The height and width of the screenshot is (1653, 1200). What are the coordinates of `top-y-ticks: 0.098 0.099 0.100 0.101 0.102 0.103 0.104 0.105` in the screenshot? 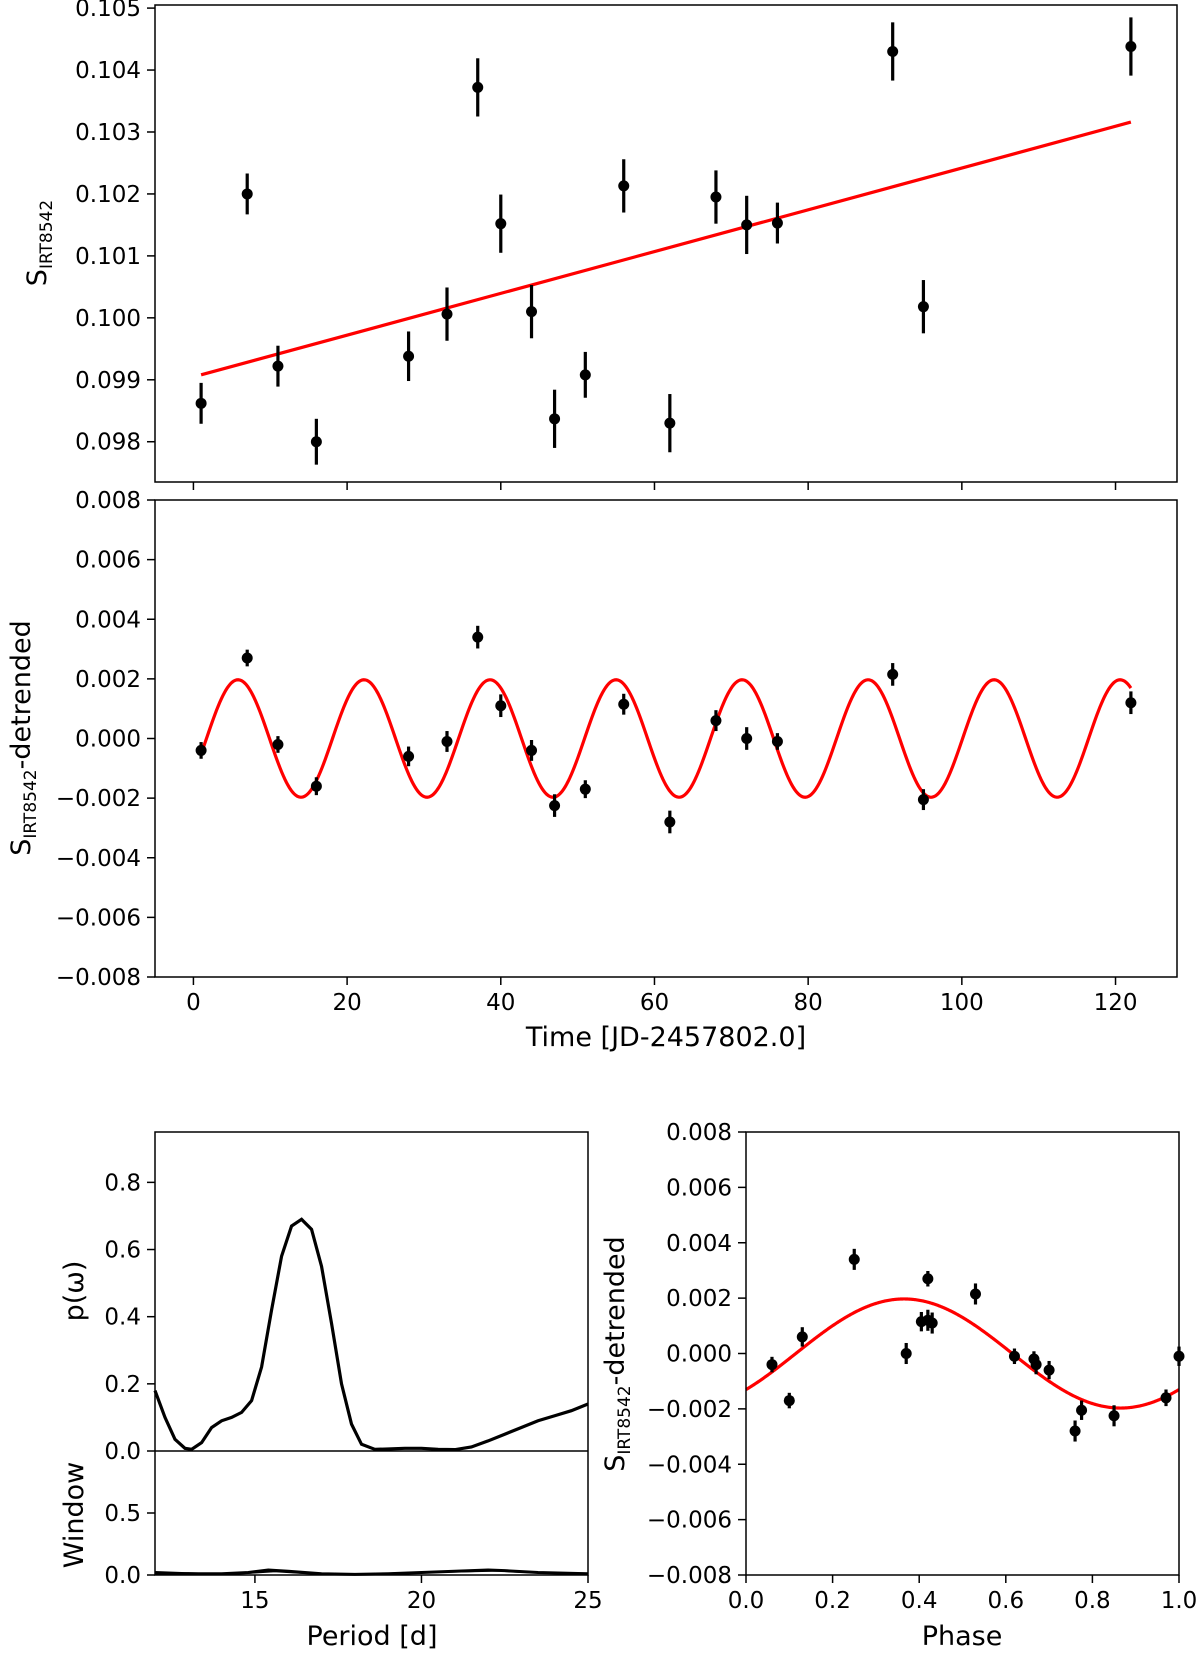 It's located at (115, 228).